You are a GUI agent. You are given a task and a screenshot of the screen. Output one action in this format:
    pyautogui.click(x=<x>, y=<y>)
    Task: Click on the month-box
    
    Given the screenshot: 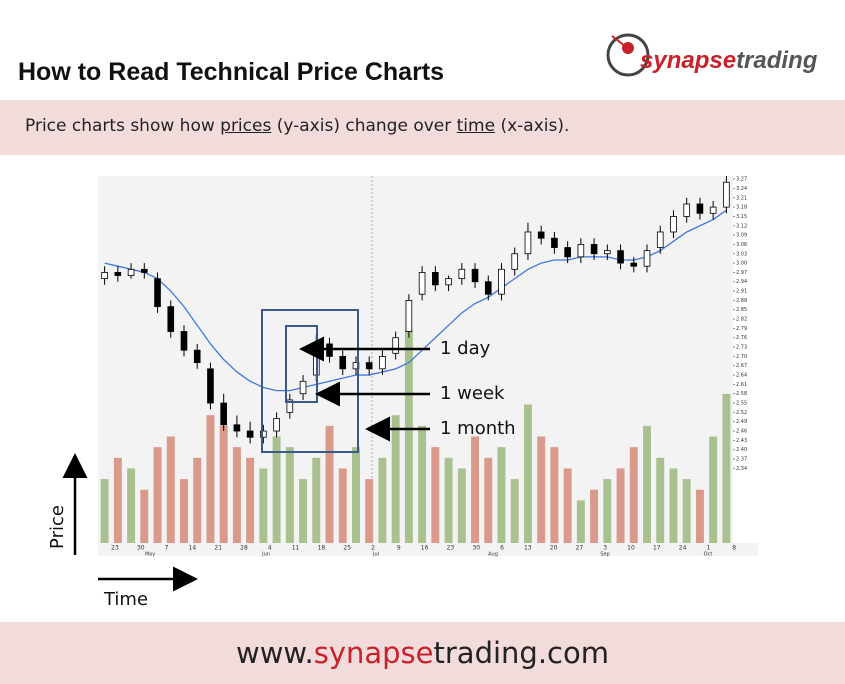 What is the action you would take?
    pyautogui.click(x=310, y=381)
    